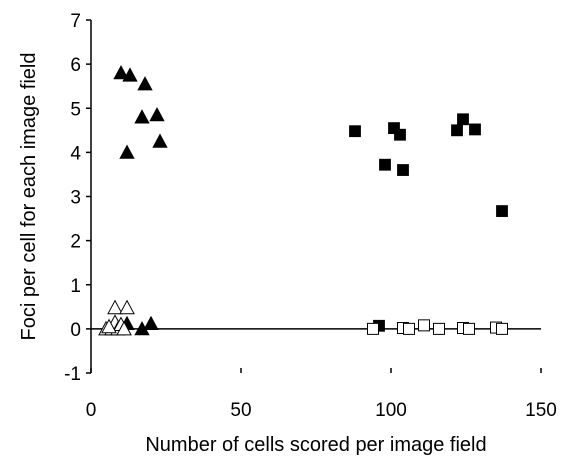 Image resolution: width=564 pixels, height=463 pixels. Describe the element at coordinates (29, 197) in the screenshot. I see `y-axis-title: Foci per cell for each image field` at that location.